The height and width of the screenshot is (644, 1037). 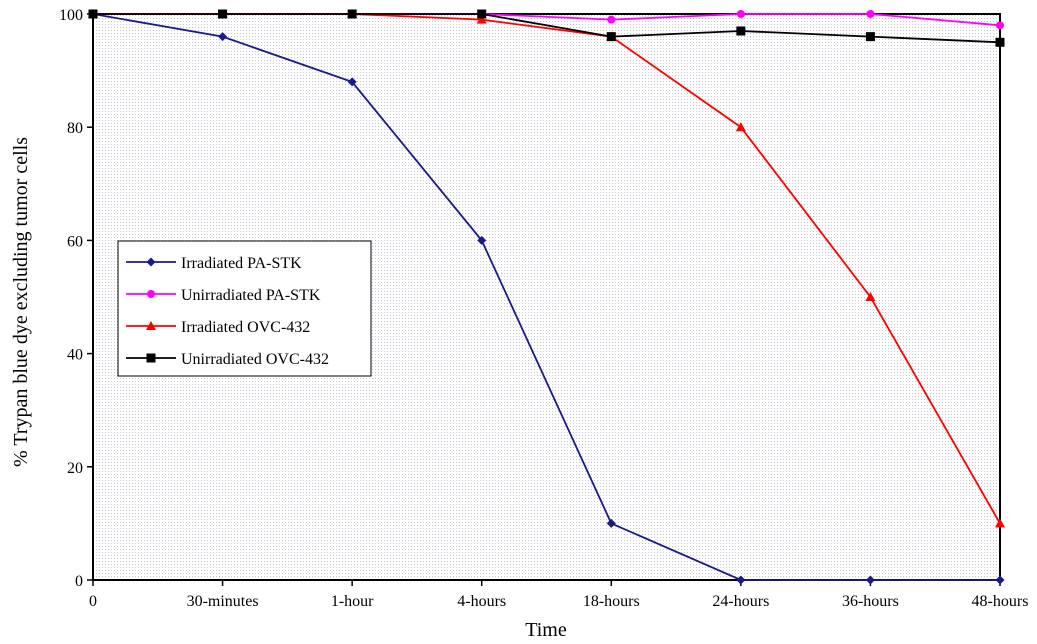 What do you see at coordinates (223, 601) in the screenshot?
I see `x-tick-label: 30-minutes` at bounding box center [223, 601].